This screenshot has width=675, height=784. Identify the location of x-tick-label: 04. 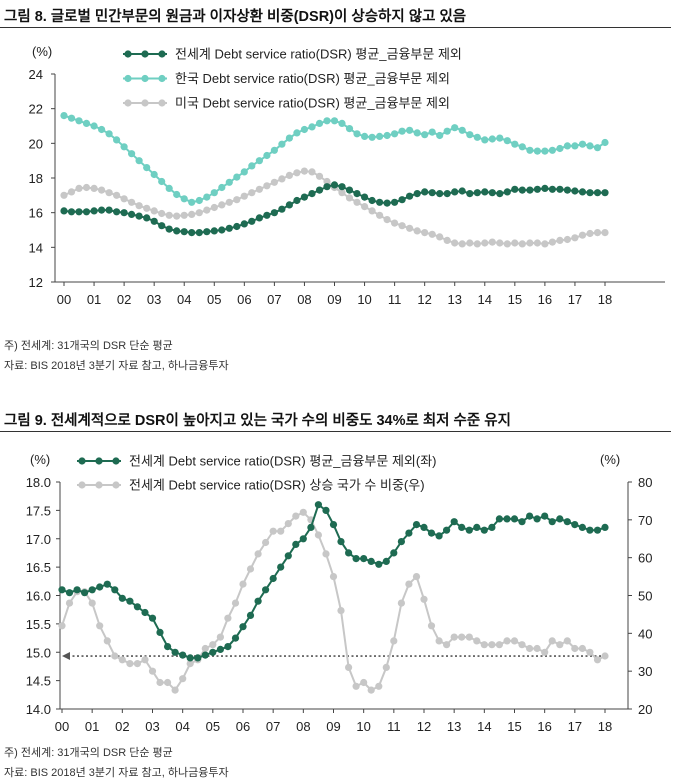
(182, 726).